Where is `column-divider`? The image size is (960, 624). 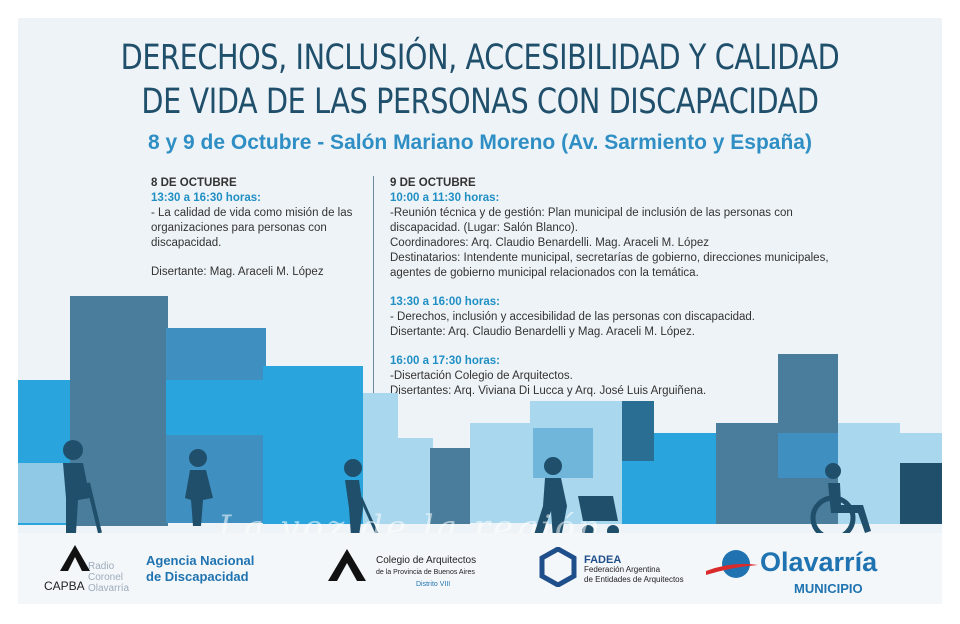 column-divider is located at coordinates (373, 286).